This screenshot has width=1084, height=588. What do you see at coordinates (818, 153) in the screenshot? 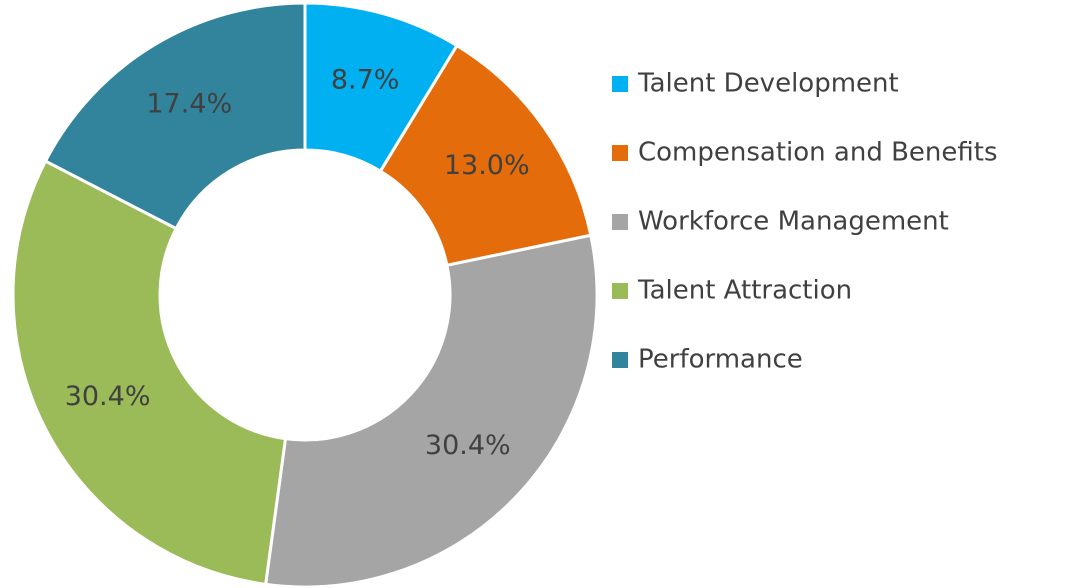
I see `legend-label: Compensation and Benefits` at bounding box center [818, 153].